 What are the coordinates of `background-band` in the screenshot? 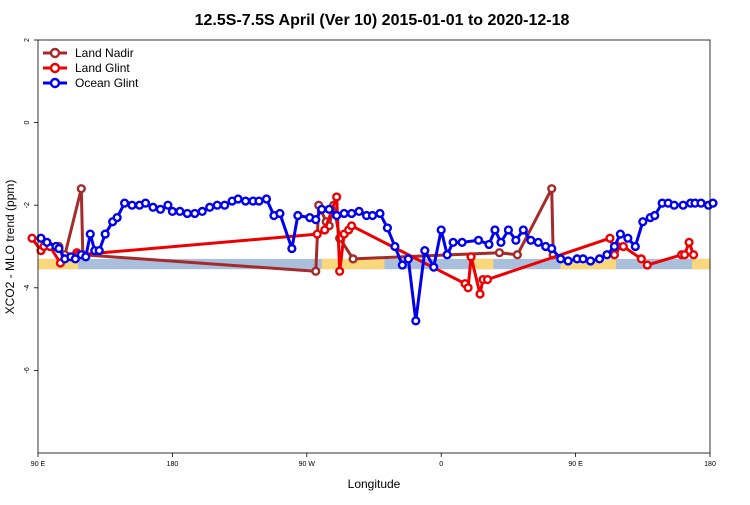 It's located at (374, 264).